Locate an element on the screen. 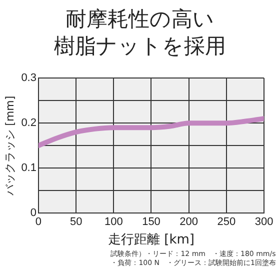  x-tick-label: 100 is located at coordinates (113, 222).